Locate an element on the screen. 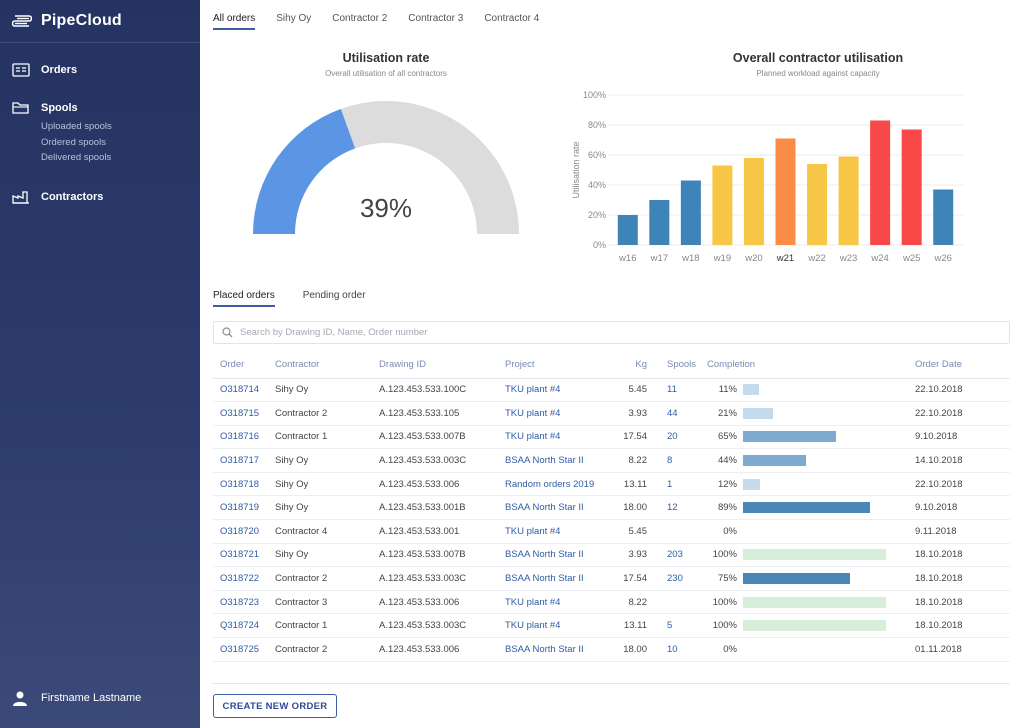 The image size is (1024, 728). chart-title: Overall contractor utilisation is located at coordinates (818, 58).